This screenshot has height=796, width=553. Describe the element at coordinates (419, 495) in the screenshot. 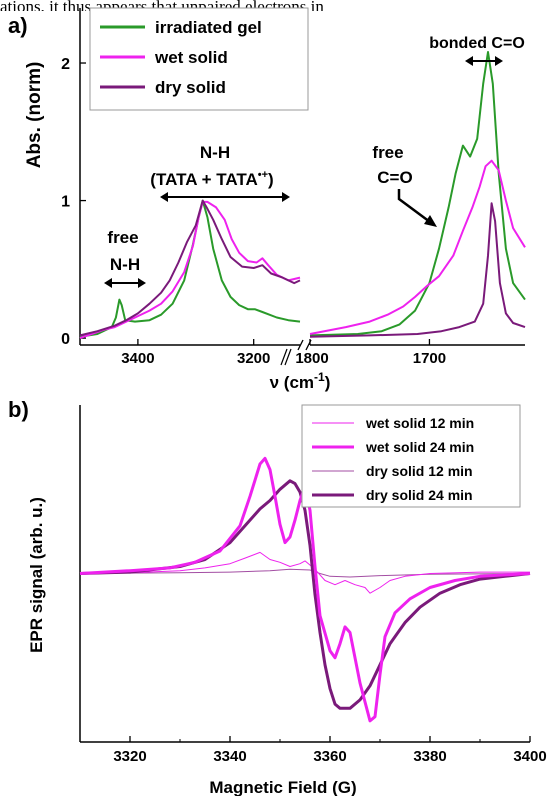

I see `legend-label-dry-solid-24-min: dry solid 24 min` at that location.